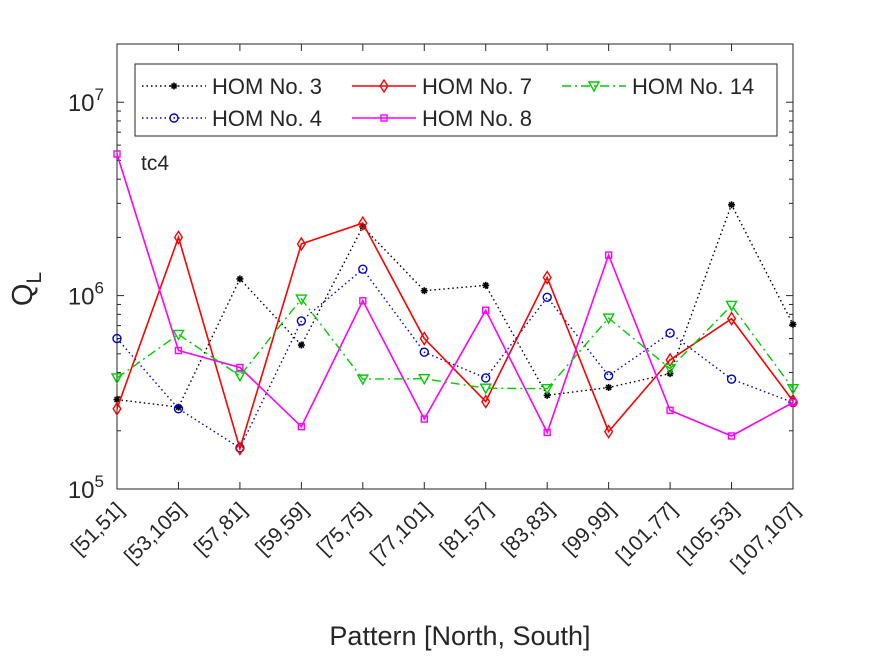 This screenshot has height=656, width=875. I want to click on legend-label-hom-no-14: HOM No. 14, so click(693, 86).